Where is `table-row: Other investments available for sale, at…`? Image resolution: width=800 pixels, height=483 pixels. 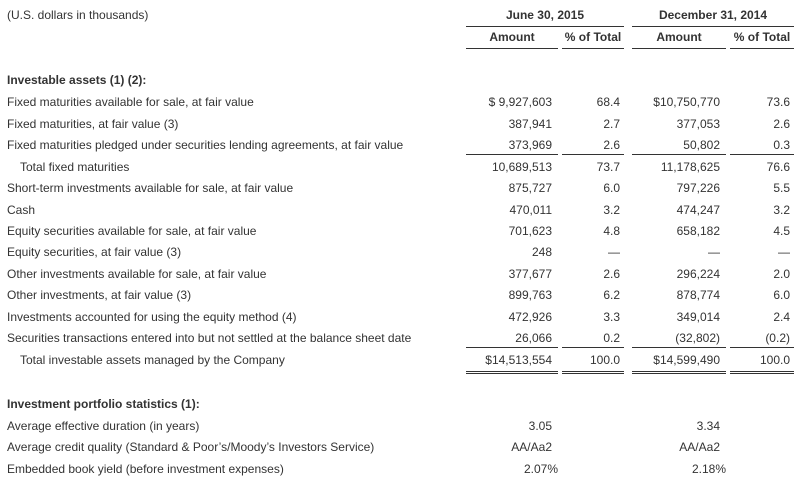 table-row: Other investments available for sale, at… is located at coordinates (400, 276).